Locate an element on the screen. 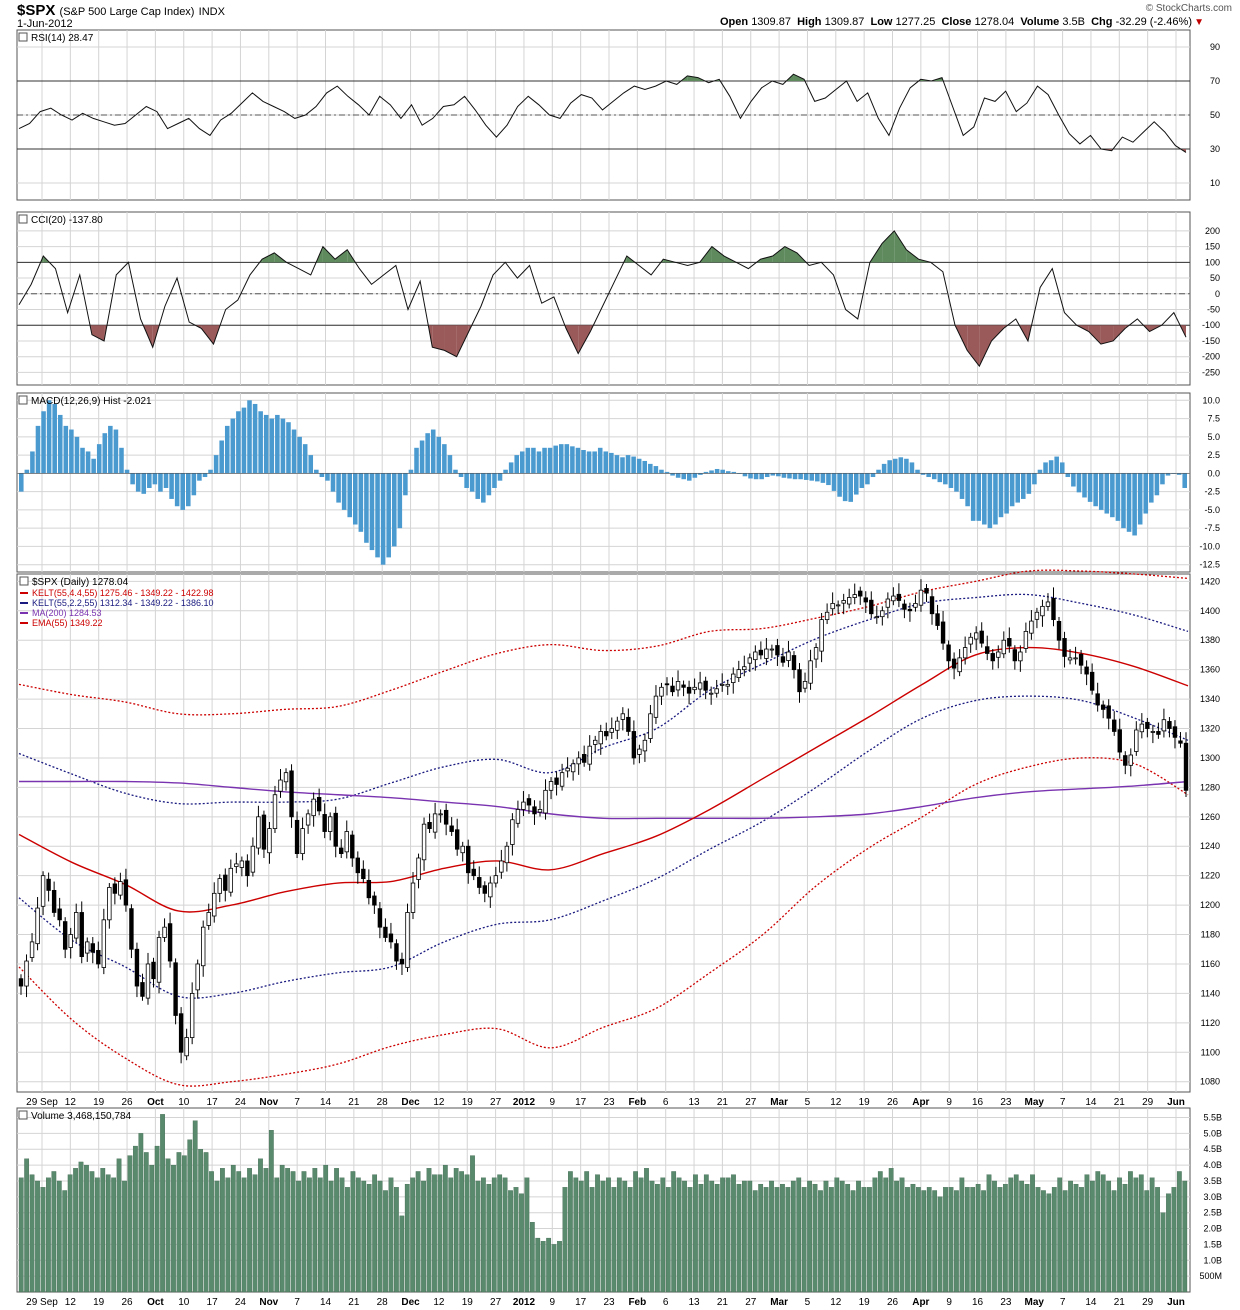  y-tick-label: -7.5 is located at coordinates (1212, 528).